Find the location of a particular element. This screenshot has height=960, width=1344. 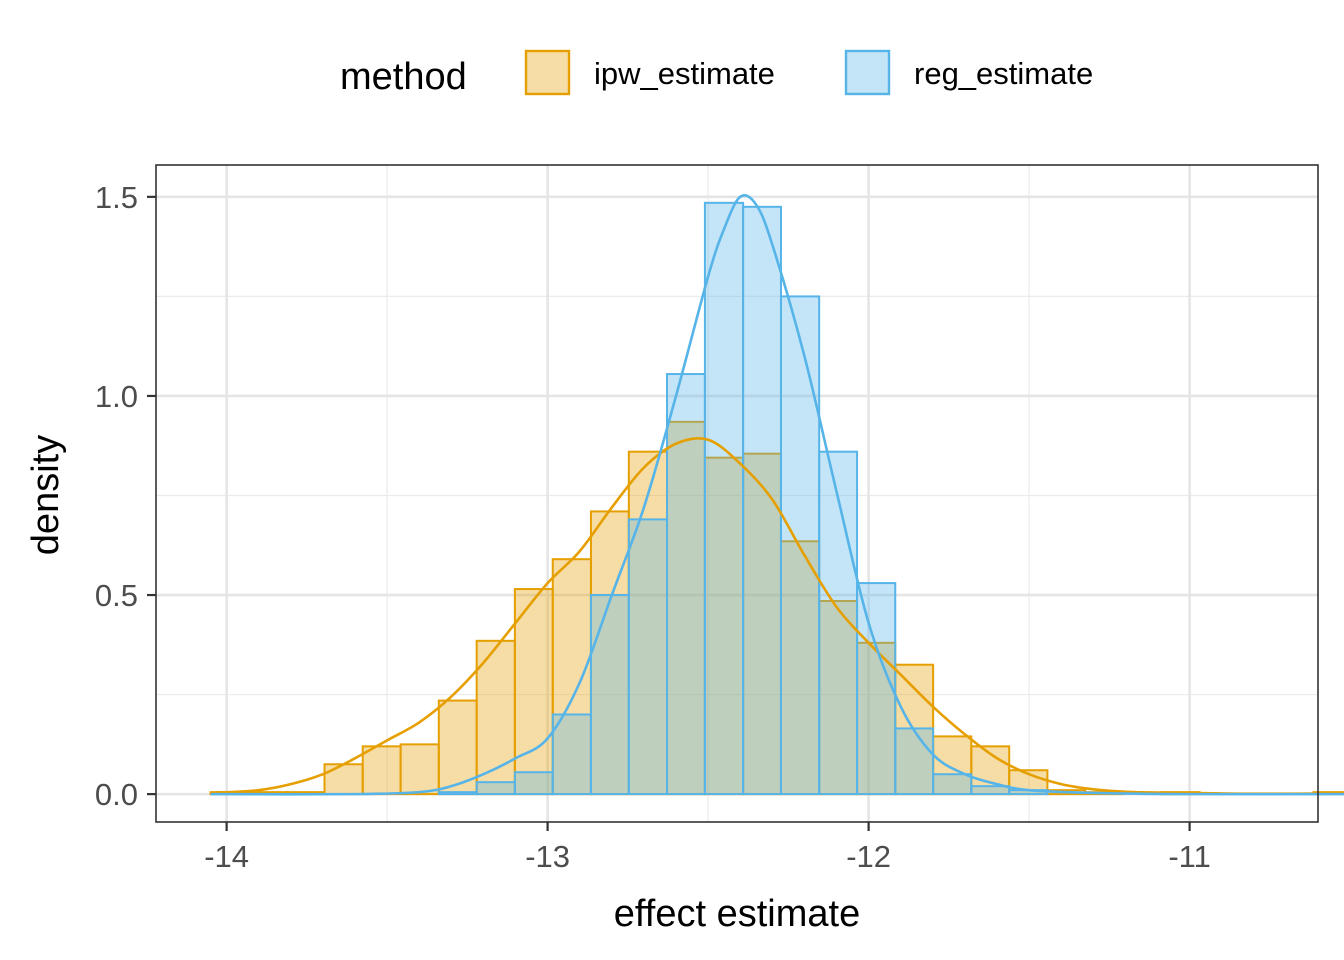

y-tick-label-2: 1.0 is located at coordinates (116, 396).